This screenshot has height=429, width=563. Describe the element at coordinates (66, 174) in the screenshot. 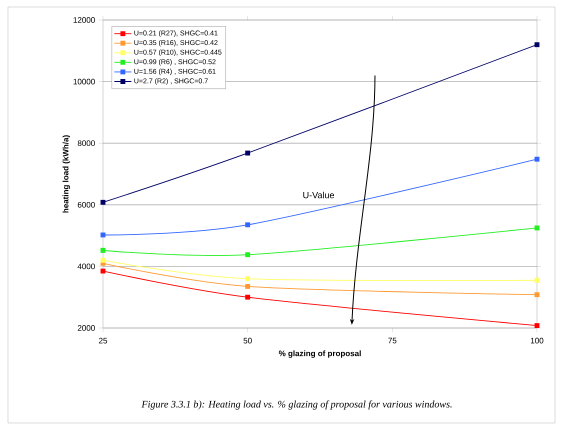

I see `y-axis-title: heating load (kWh/a)` at that location.